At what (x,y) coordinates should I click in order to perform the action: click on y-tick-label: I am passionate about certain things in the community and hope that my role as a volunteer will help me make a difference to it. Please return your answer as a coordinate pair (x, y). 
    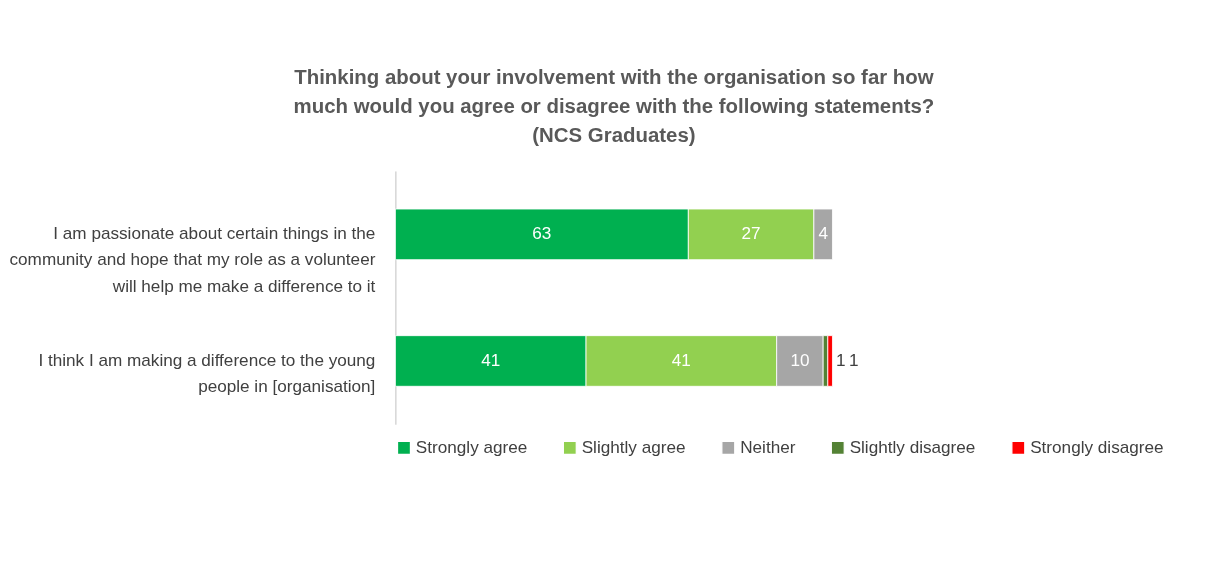
    Looking at the image, I should click on (192, 259).